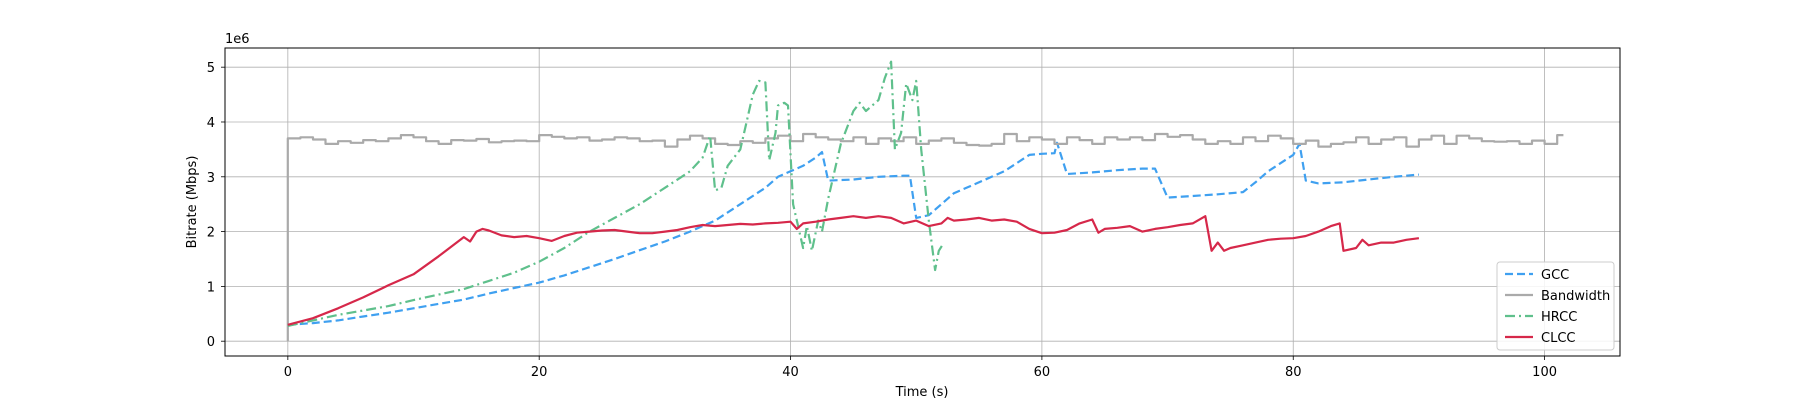  I want to click on x-tick-label: 0, so click(288, 372).